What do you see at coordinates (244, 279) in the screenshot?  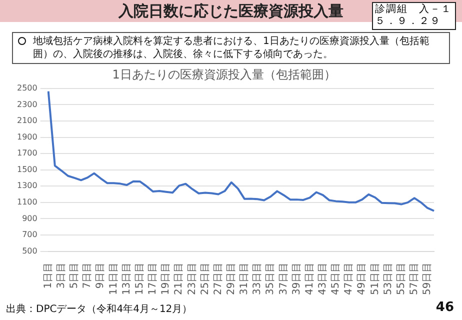 I see `x-tick-label: 31日目` at bounding box center [244, 279].